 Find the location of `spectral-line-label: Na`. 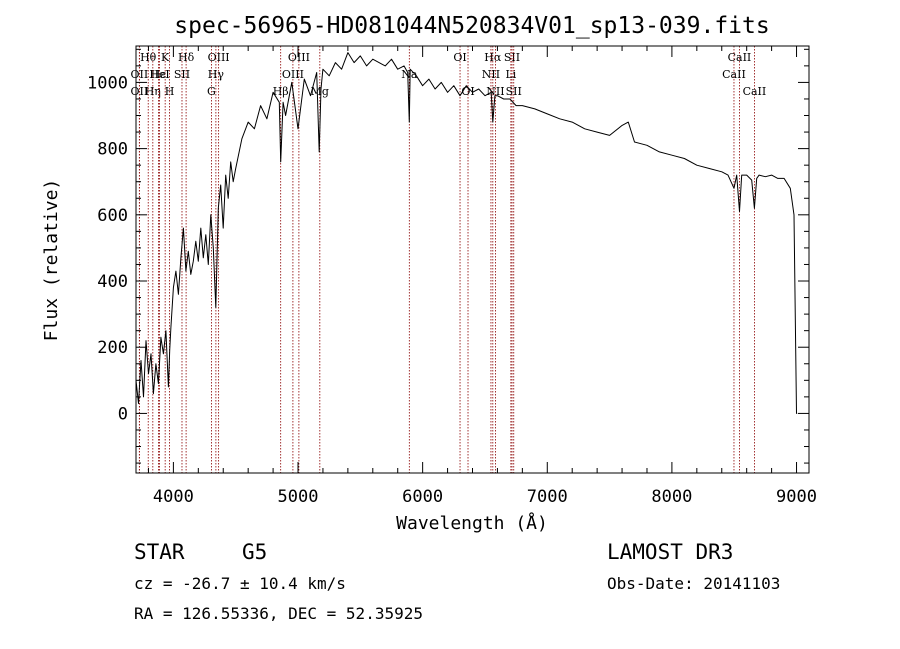

spectral-line-label: Na is located at coordinates (409, 74).